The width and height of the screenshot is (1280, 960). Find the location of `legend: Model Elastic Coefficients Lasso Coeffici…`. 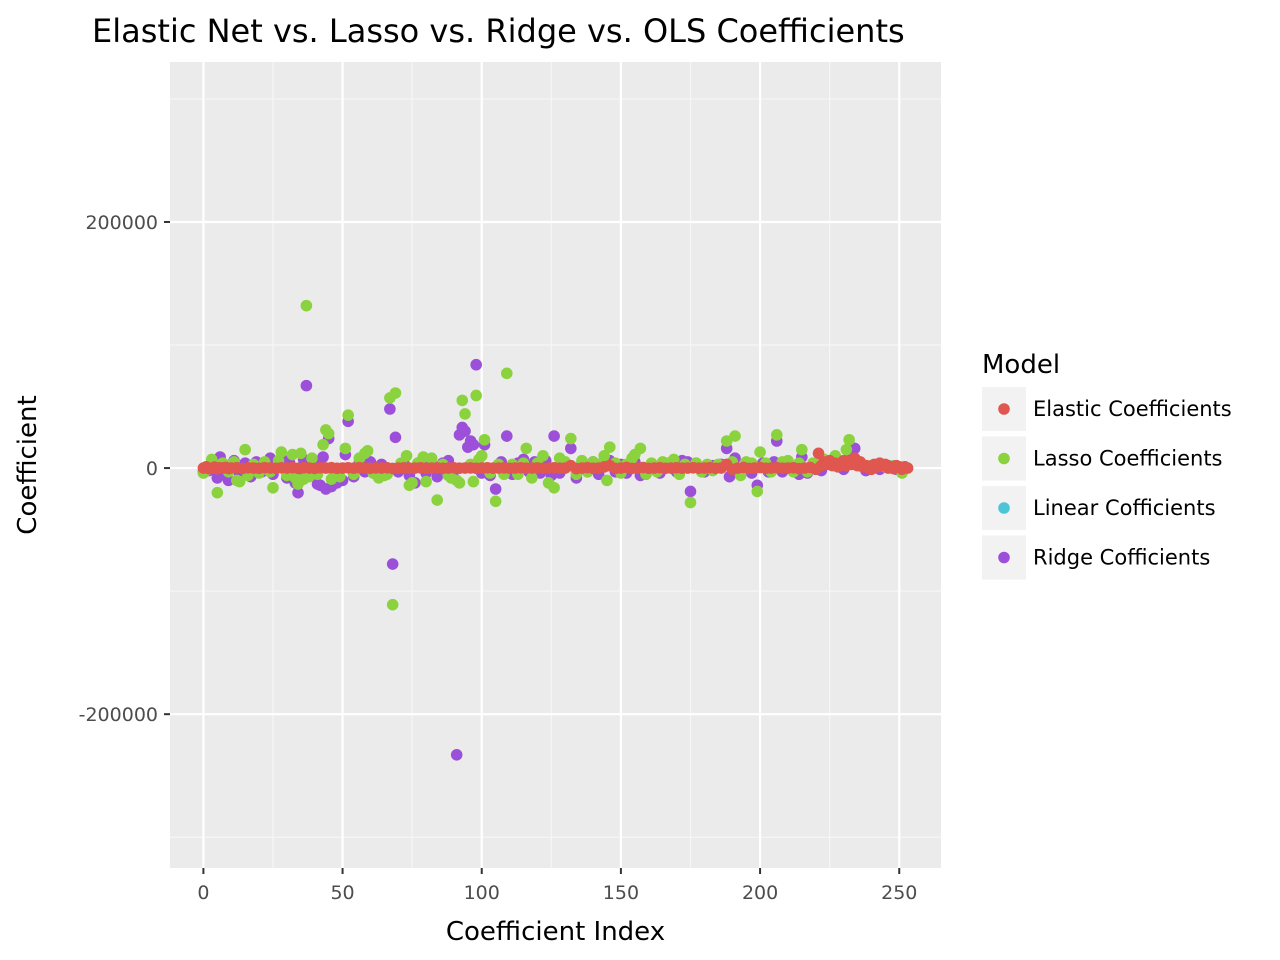

legend: Model Elastic Coefficients Lasso Coeffici… is located at coordinates (1107, 465).